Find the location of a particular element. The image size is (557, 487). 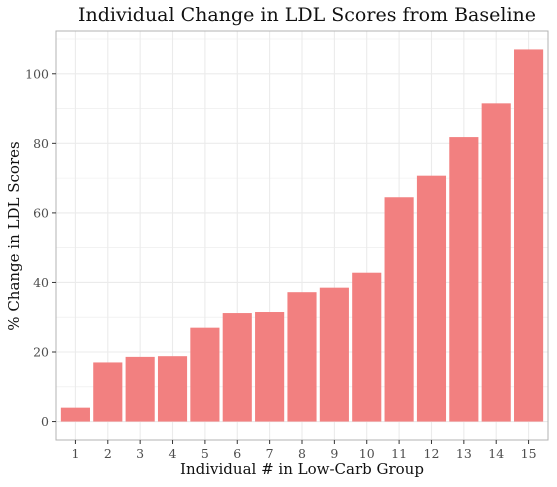

y-tick-label: 20 is located at coordinates (41, 352).